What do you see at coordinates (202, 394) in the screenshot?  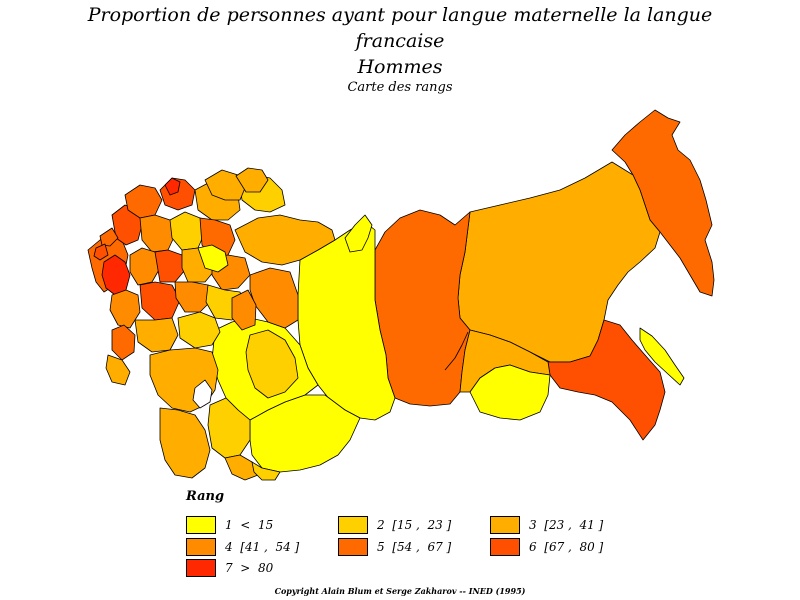 I see `caspian-sea` at bounding box center [202, 394].